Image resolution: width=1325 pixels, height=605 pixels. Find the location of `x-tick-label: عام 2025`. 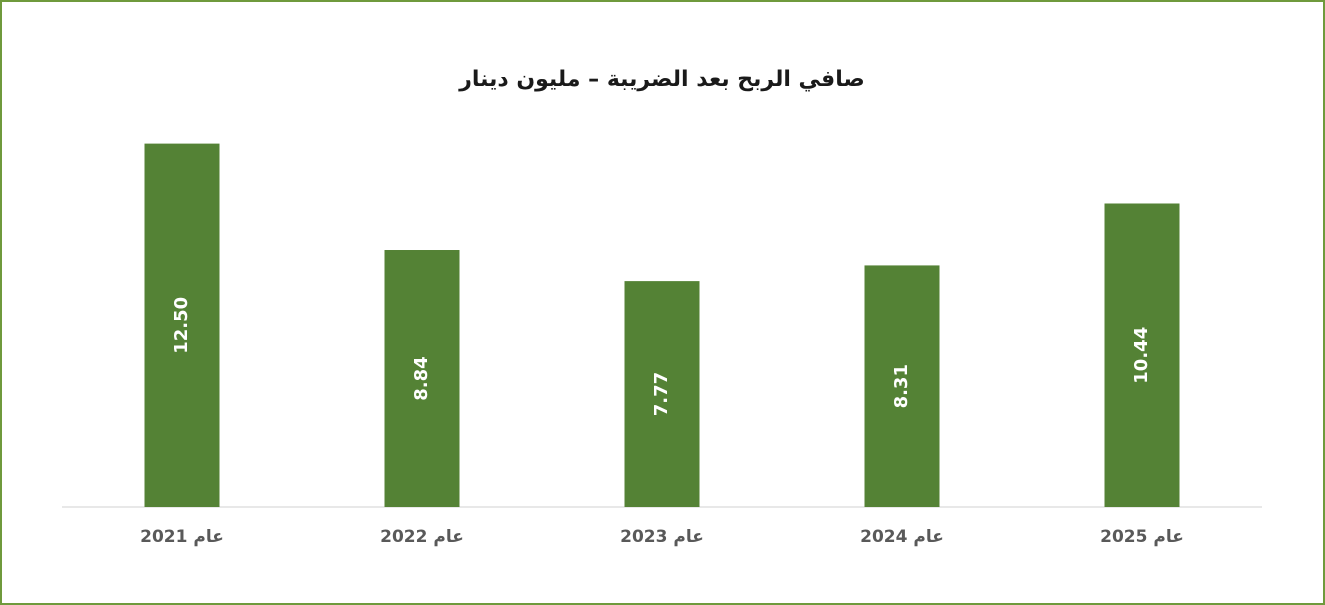

x-tick-label: عام 2025 is located at coordinates (1142, 537).